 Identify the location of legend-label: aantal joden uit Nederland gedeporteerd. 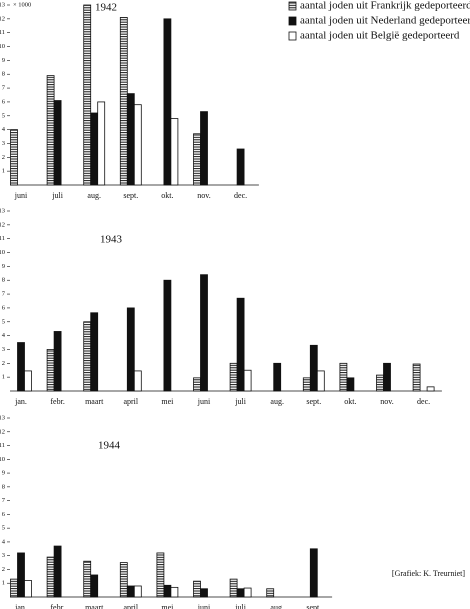
(385, 21).